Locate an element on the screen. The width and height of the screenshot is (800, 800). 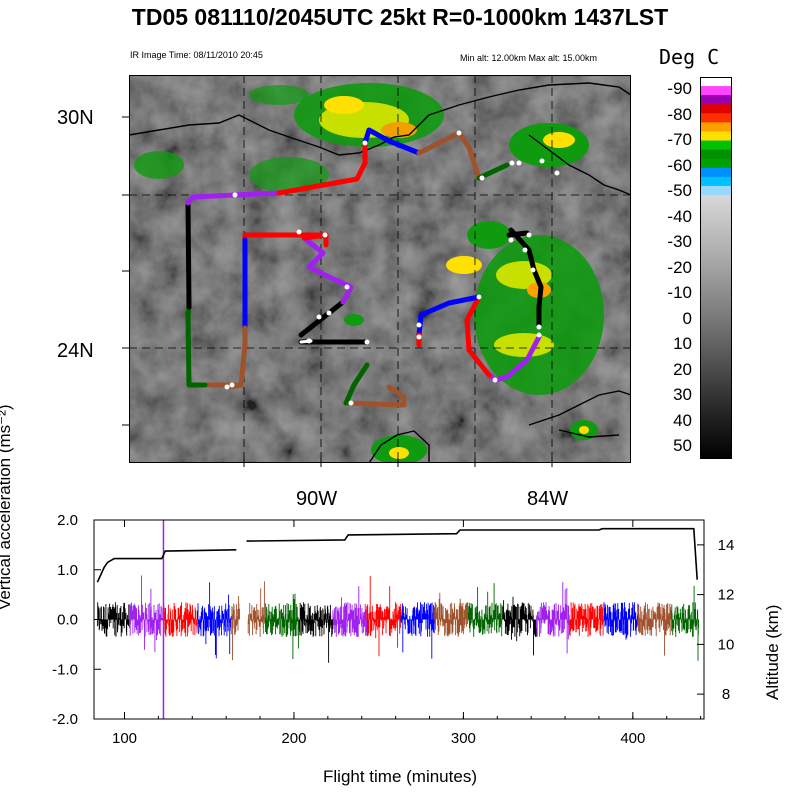
colorbar-tick-label: -30 is located at coordinates (679, 241).